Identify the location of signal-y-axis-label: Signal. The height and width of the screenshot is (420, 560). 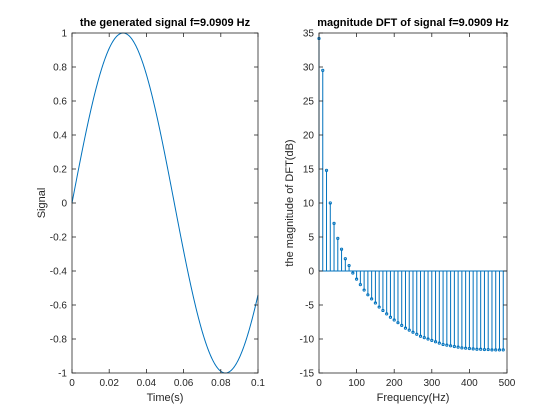
(42, 203).